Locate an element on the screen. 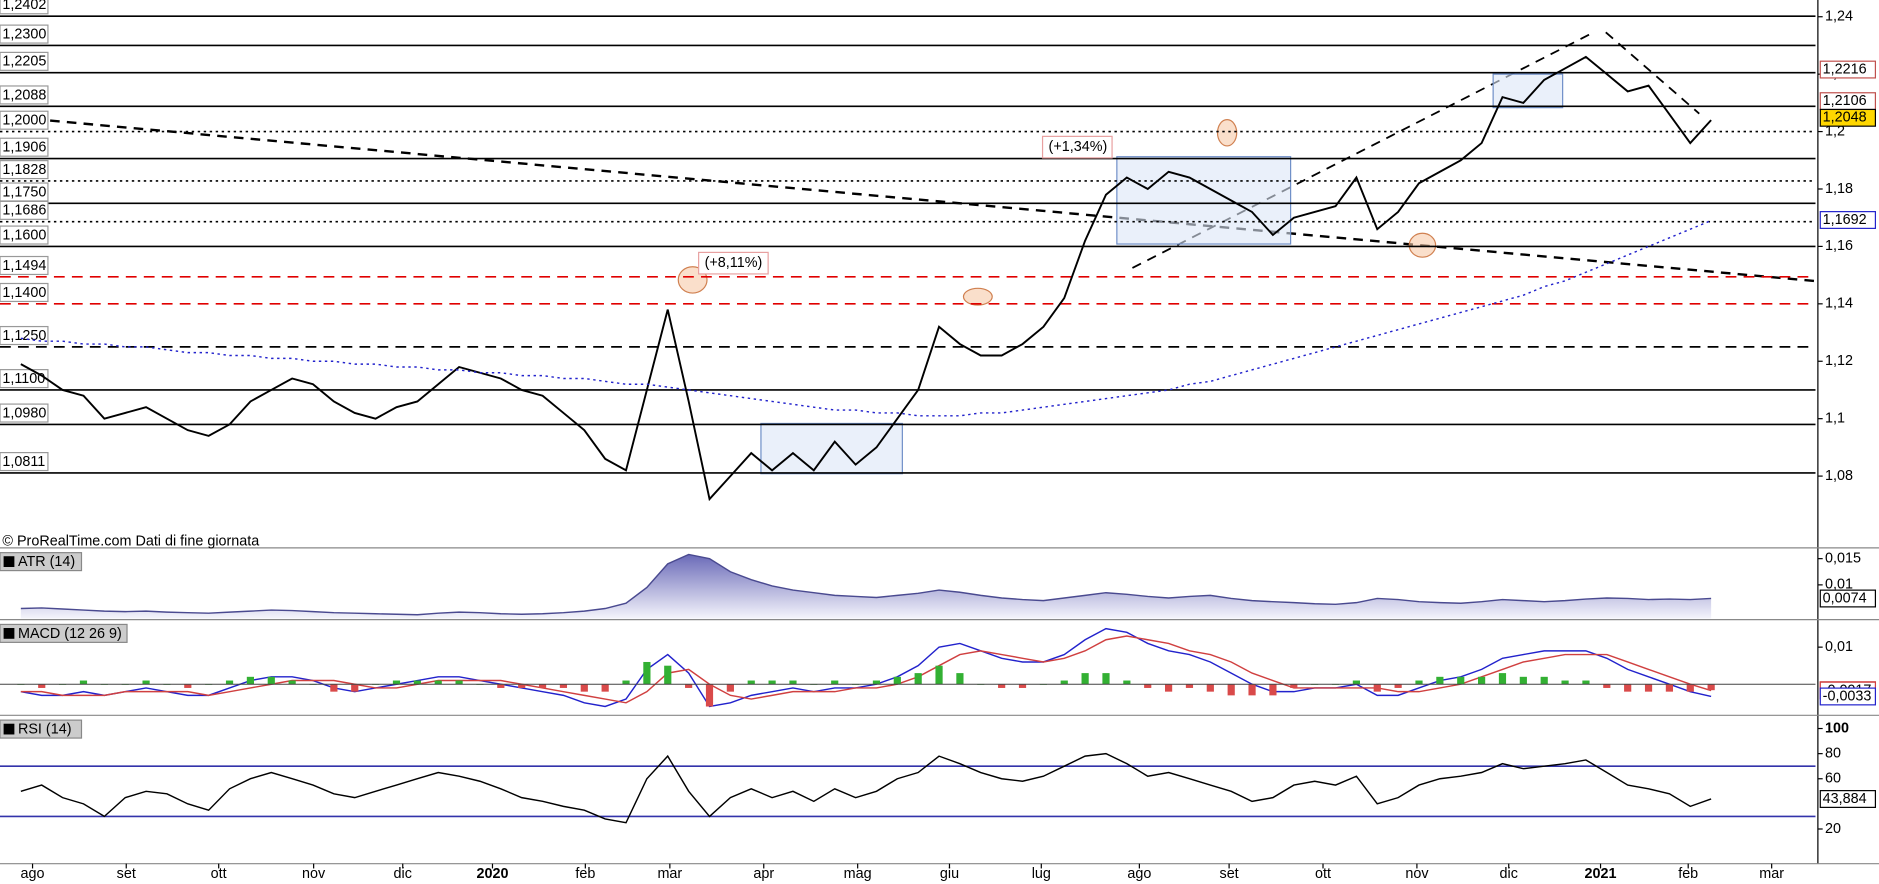 This screenshot has width=1879, height=884. x-tick-label: mag is located at coordinates (858, 874).